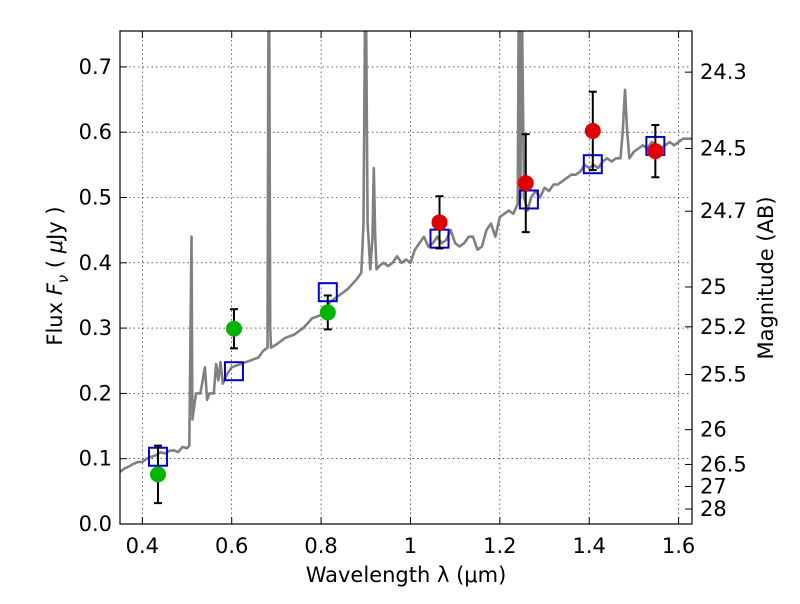 This screenshot has width=800, height=604. What do you see at coordinates (589, 546) in the screenshot?
I see `x-tick-label: 1.4` at bounding box center [589, 546].